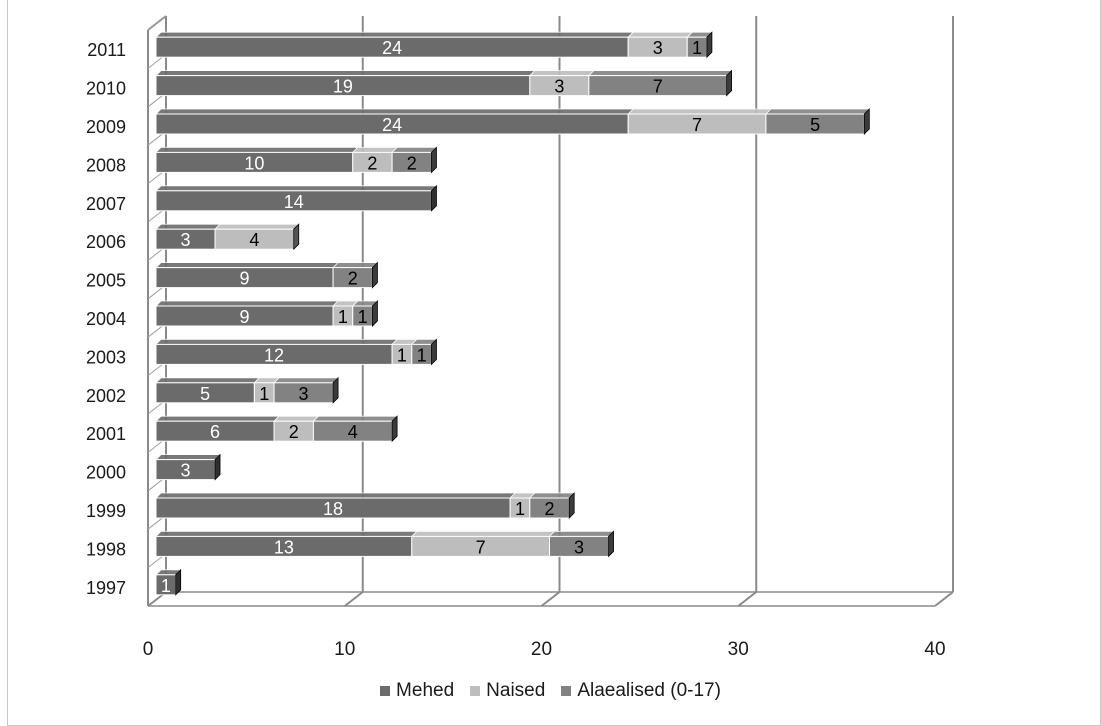 The height and width of the screenshot is (726, 1101). I want to click on category-label-2005: 2005, so click(106, 281).